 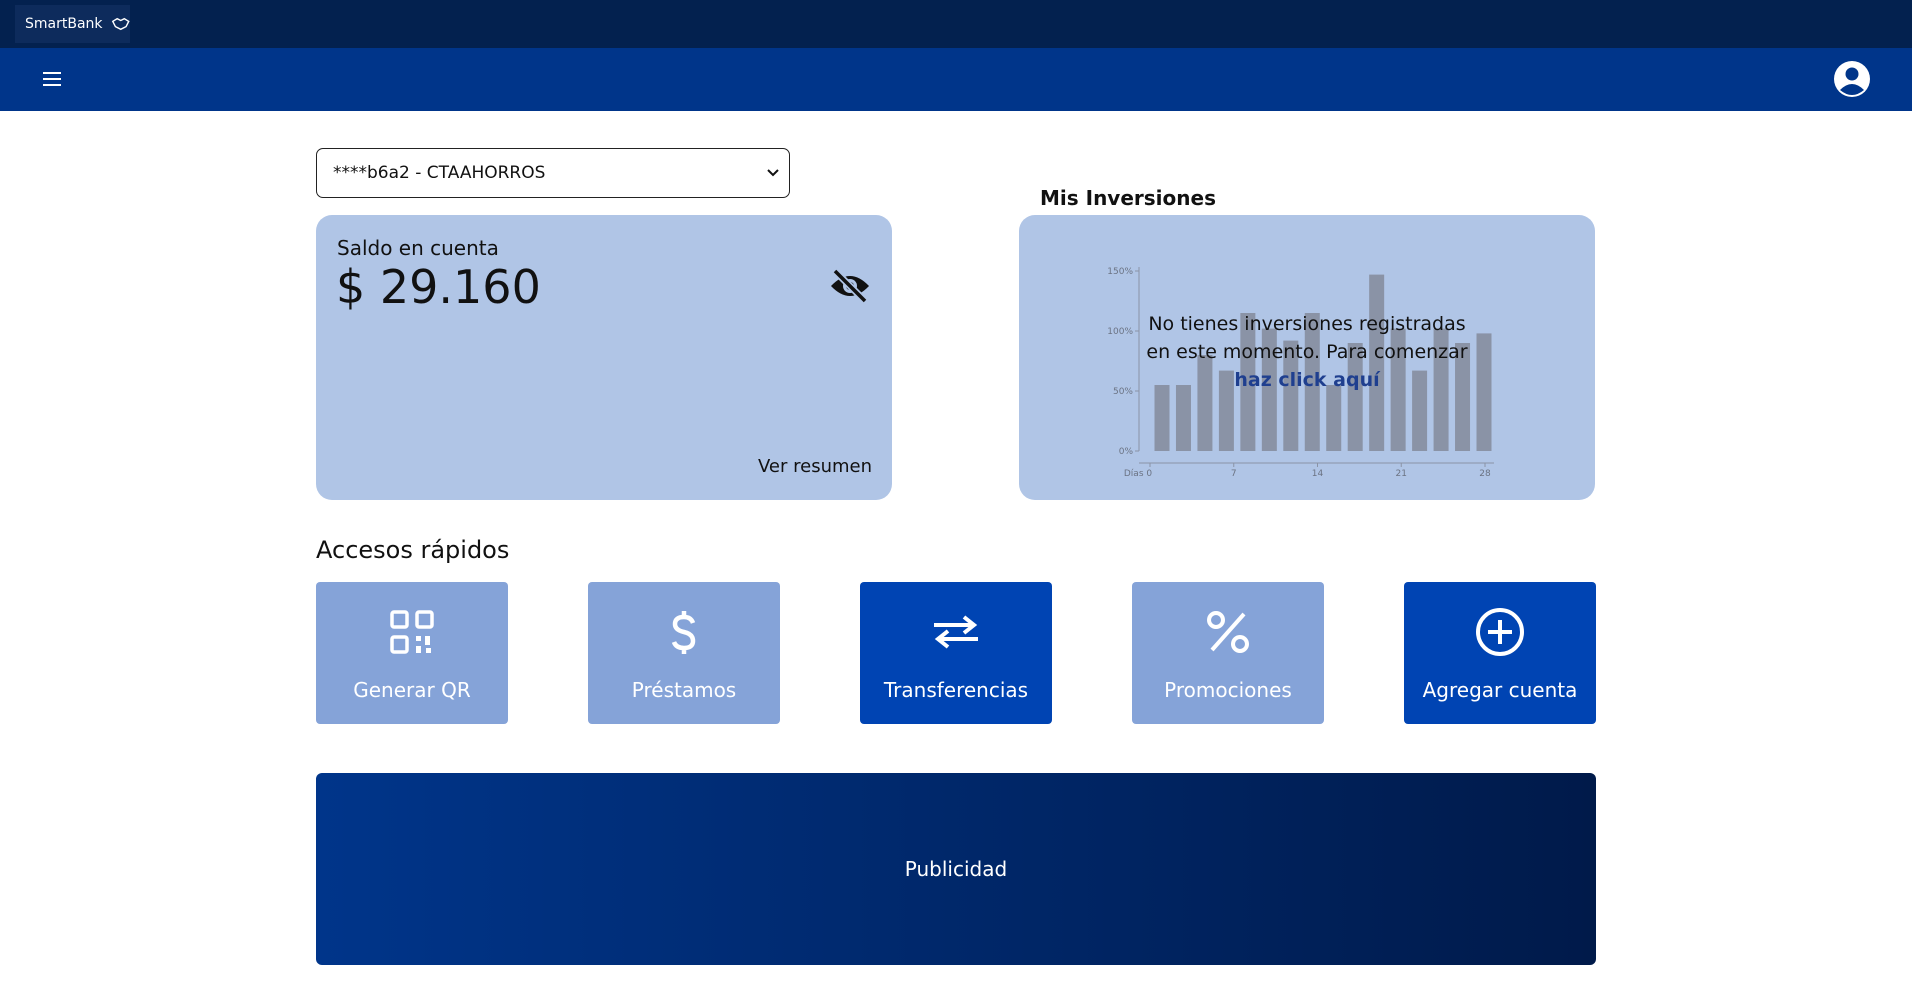 What do you see at coordinates (1852, 79) in the screenshot?
I see `profile-button` at bounding box center [1852, 79].